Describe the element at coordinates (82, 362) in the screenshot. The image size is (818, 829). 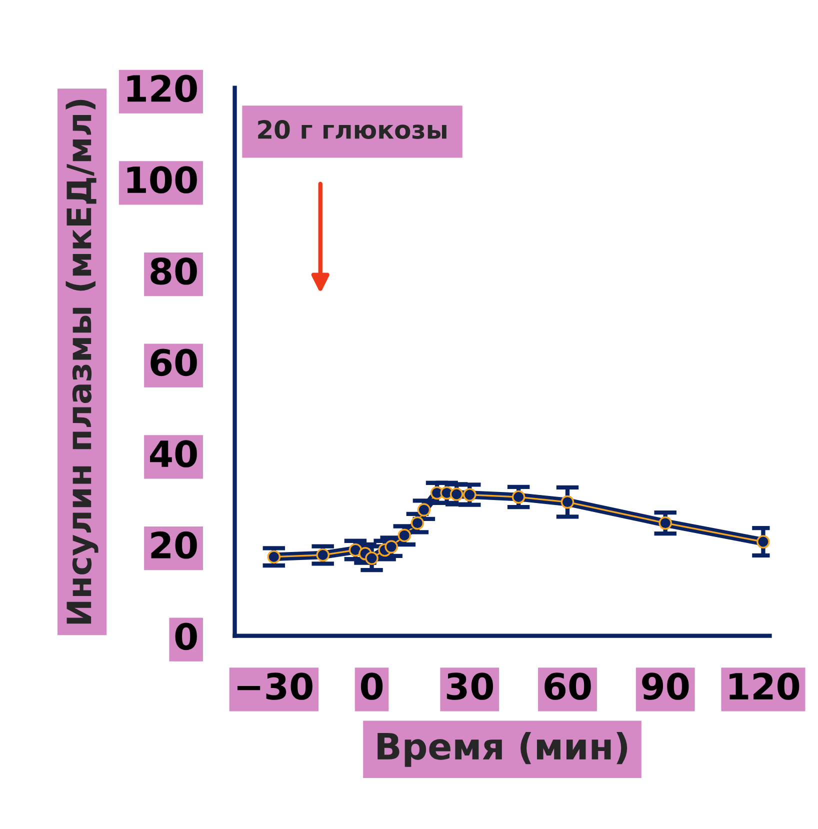
I see `y-axis-title: Инсулин плазмы (мкЕД/мл)` at that location.